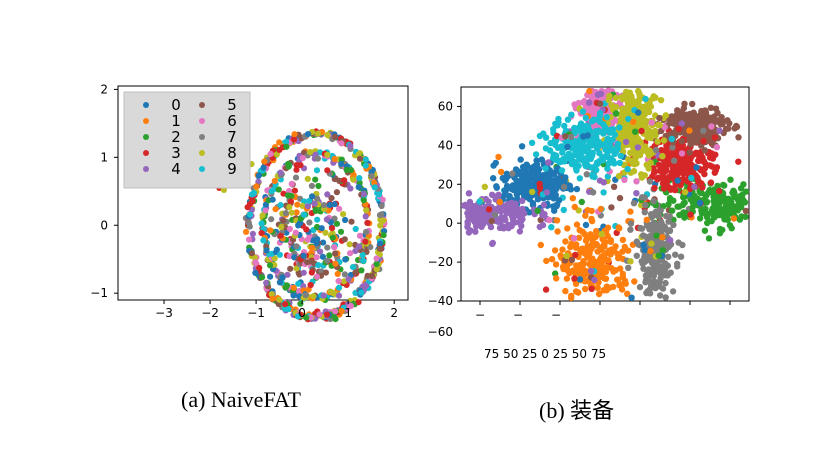 This screenshot has width=838, height=466. What do you see at coordinates (445, 184) in the screenshot?
I see `y-tick-label: 20` at bounding box center [445, 184].